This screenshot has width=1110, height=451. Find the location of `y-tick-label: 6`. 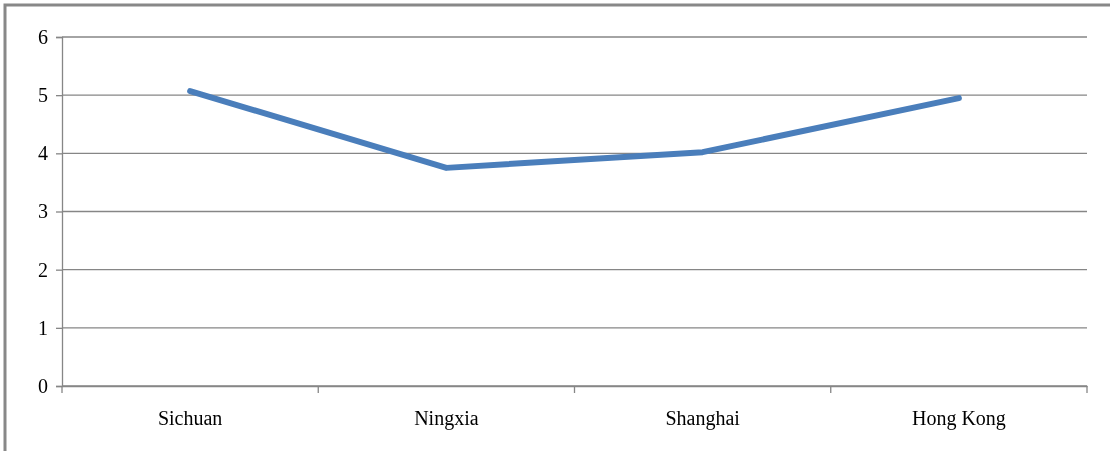

y-tick-label: 6 is located at coordinates (43, 36).